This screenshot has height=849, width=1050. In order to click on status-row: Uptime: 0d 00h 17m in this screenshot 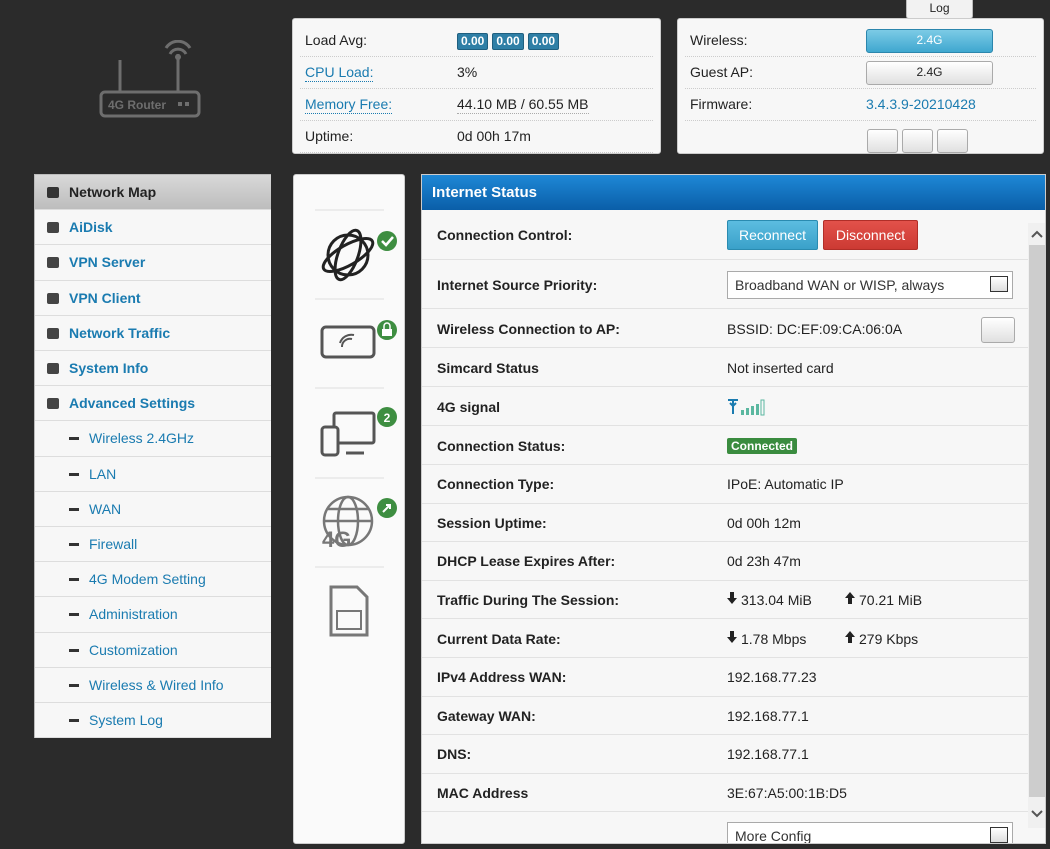, I will do `click(476, 137)`.